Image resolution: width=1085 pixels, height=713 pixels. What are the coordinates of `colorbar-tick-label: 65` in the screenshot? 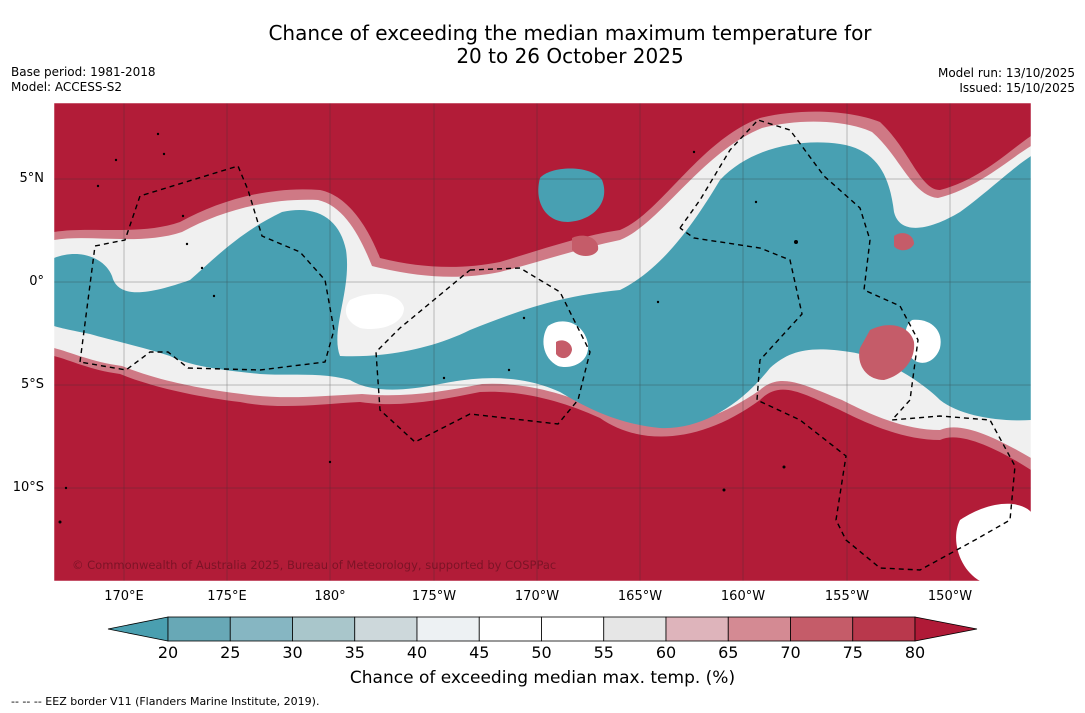 It's located at (728, 652).